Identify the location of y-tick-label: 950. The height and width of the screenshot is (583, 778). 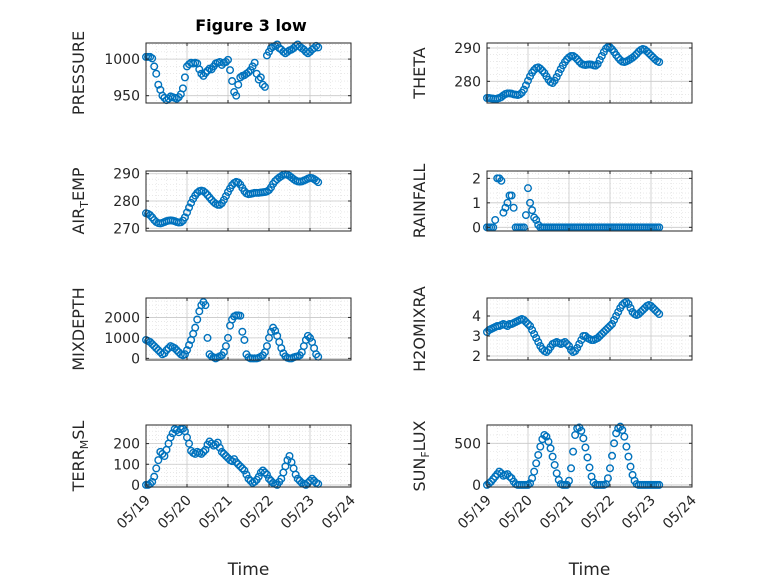
(126, 97).